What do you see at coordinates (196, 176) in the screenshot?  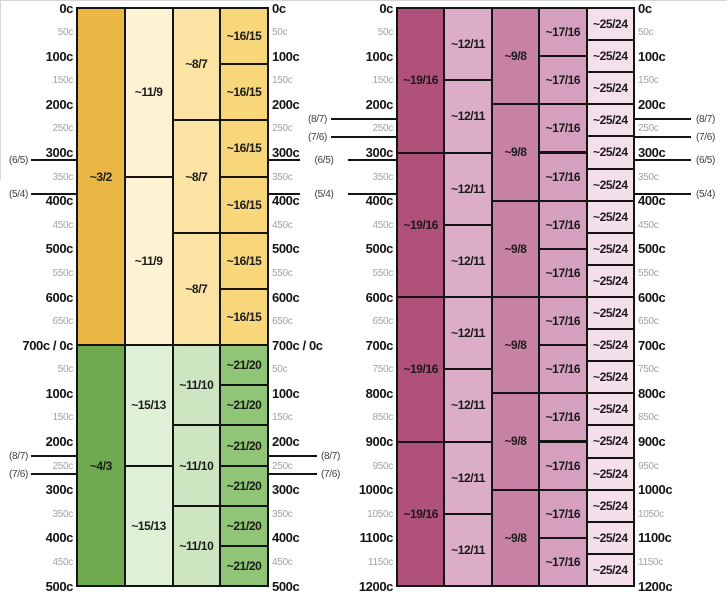 I see `division-cell: ~8/7` at bounding box center [196, 176].